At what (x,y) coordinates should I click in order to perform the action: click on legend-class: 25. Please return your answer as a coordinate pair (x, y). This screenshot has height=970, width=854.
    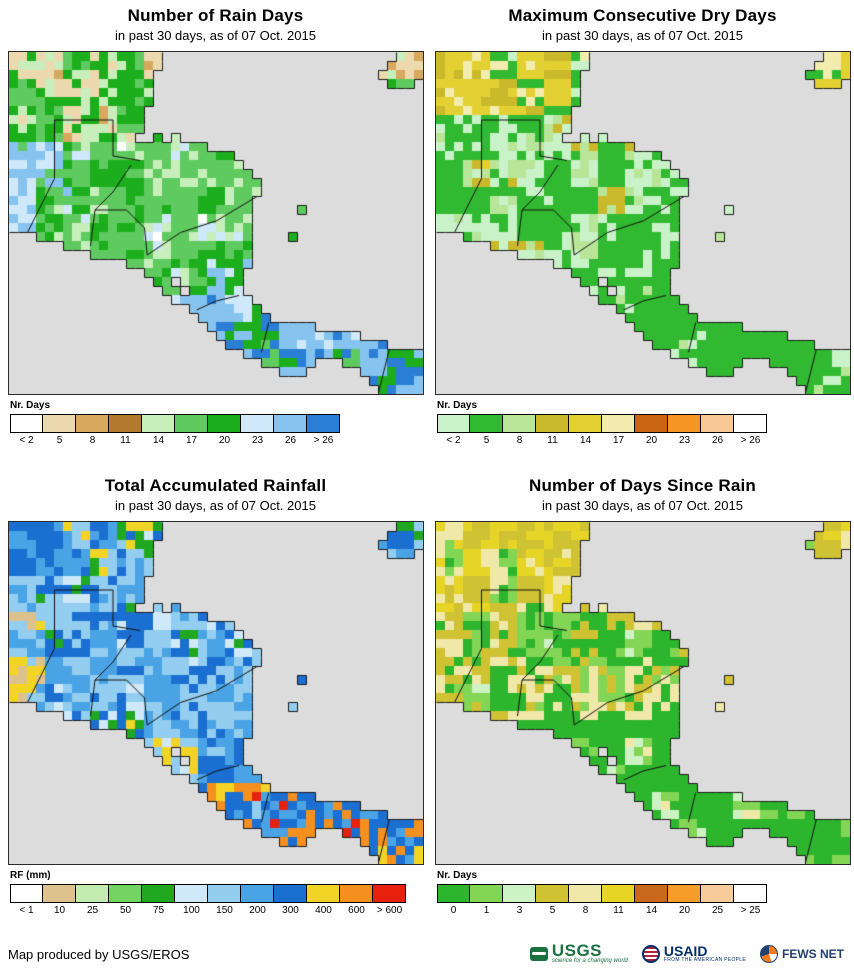
    Looking at the image, I should click on (717, 900).